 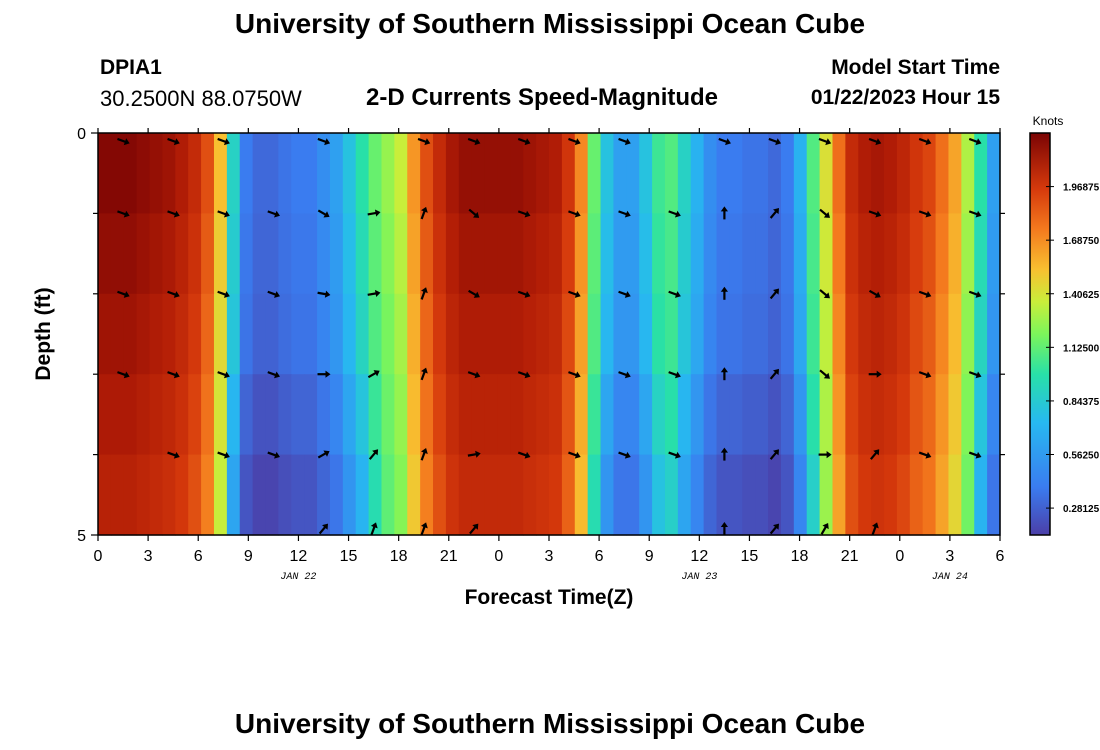 What do you see at coordinates (915, 67) in the screenshot?
I see `model-start-label: Model Start Time` at bounding box center [915, 67].